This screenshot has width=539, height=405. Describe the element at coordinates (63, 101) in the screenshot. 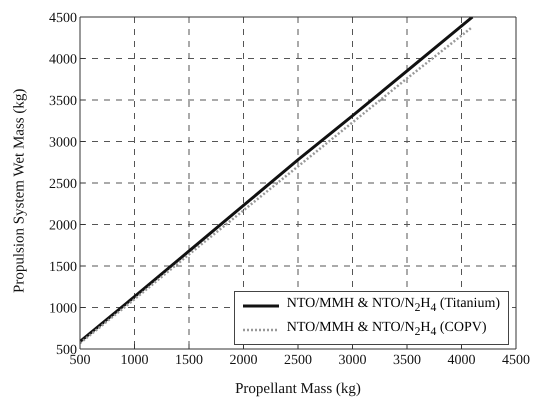

I see `y-tick-label: 3500` at that location.